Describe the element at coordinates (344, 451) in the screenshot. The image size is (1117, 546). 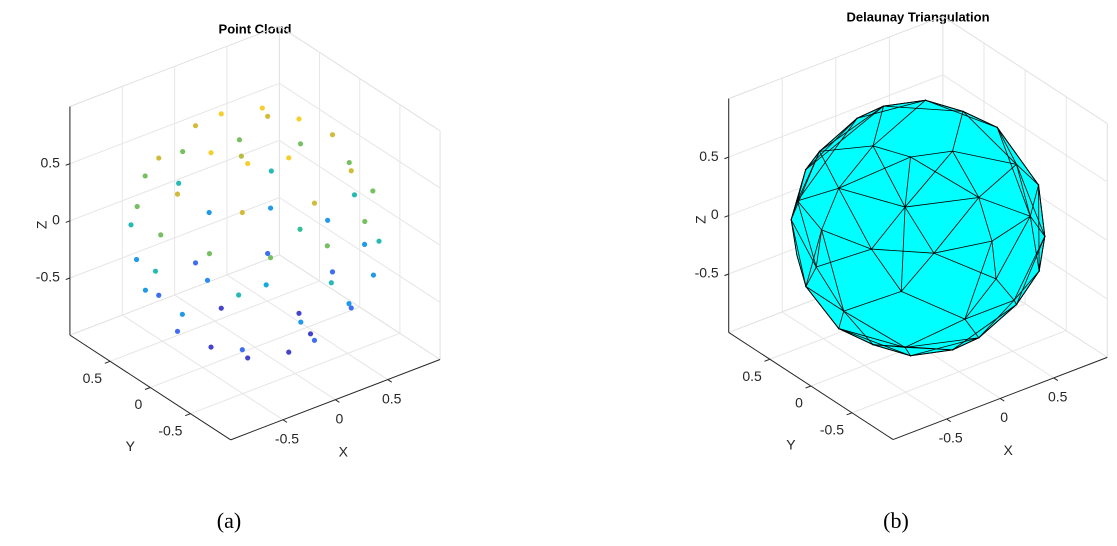
I see `x-axis-label: X` at that location.